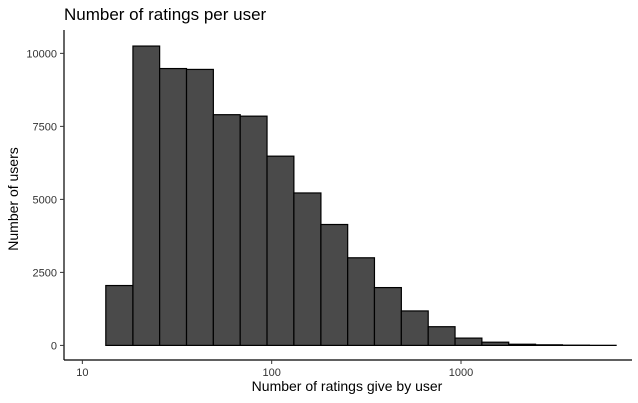 The width and height of the screenshot is (638, 403). What do you see at coordinates (45, 273) in the screenshot?
I see `y-tick-label: 2500` at bounding box center [45, 273].